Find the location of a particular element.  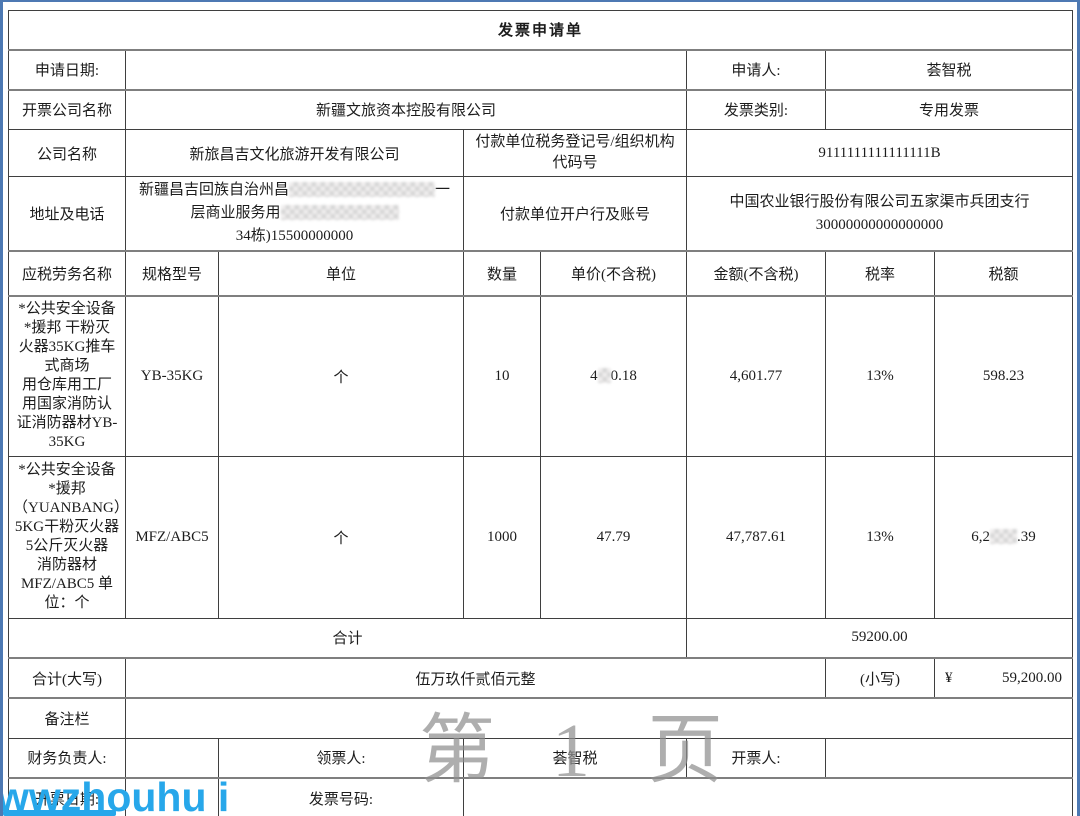

address-line3-text: 34栋)15500000000 is located at coordinates (294, 236).